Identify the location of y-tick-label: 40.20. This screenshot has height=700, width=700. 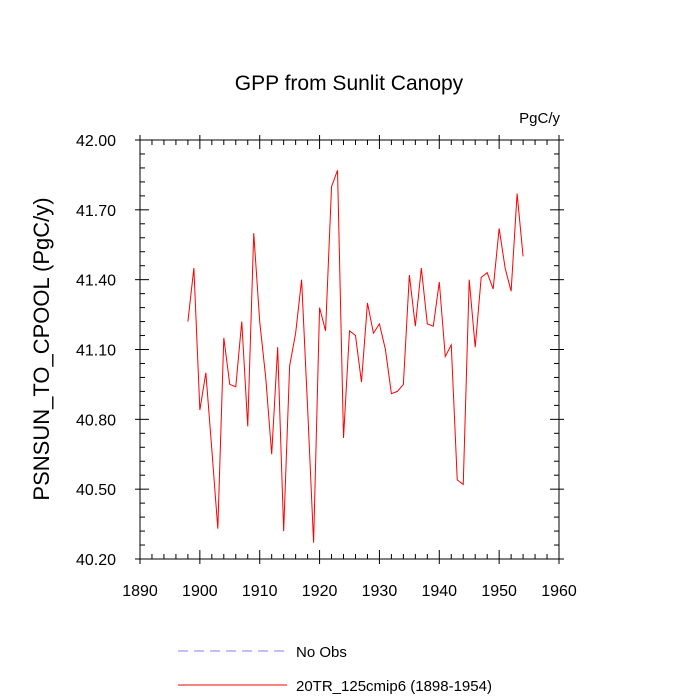
(96, 560).